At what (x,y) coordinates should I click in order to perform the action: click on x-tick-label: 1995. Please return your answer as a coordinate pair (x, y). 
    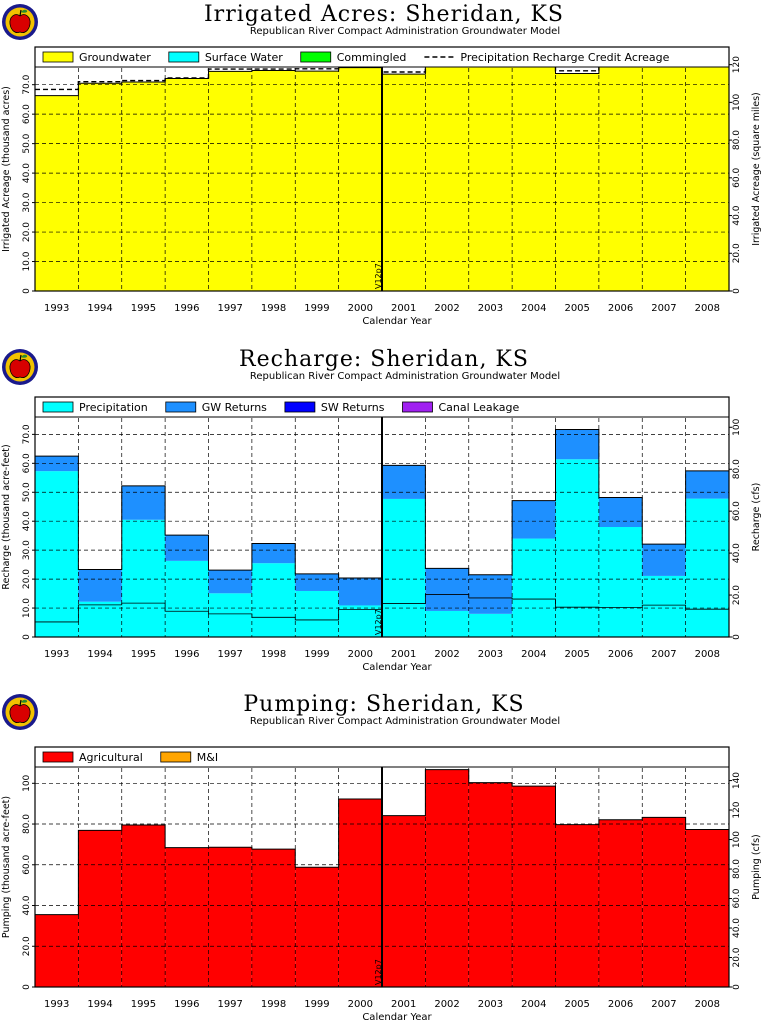
    Looking at the image, I should click on (143, 654).